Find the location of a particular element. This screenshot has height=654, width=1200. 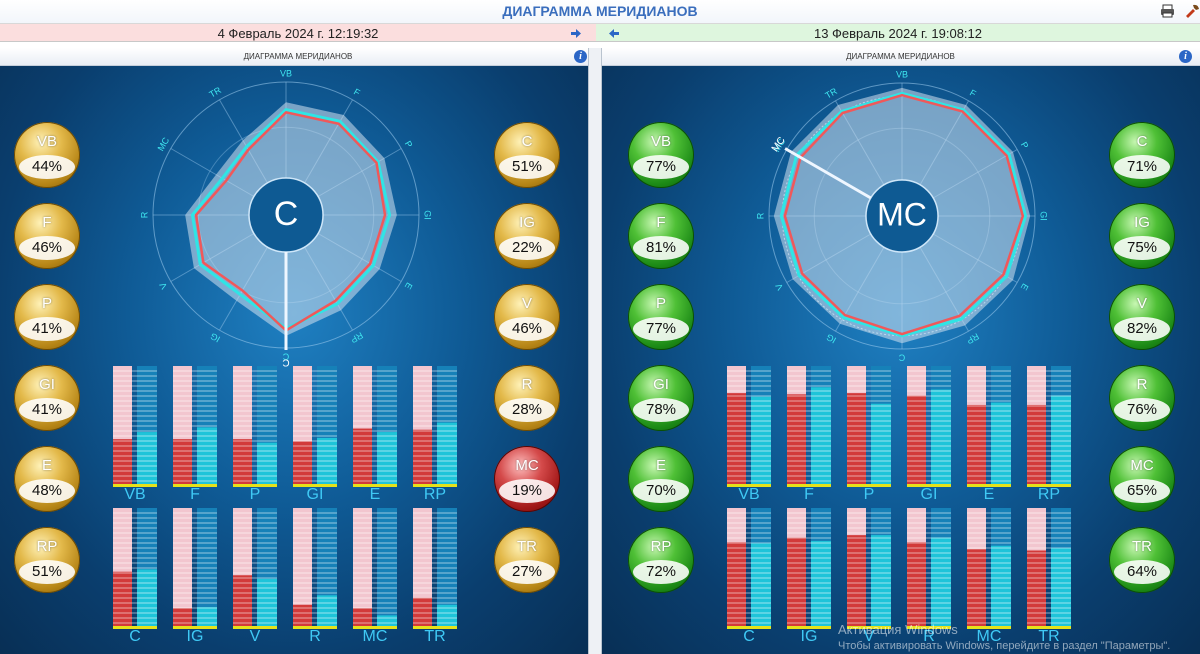

right-ball-e: E 70% is located at coordinates (661, 479).